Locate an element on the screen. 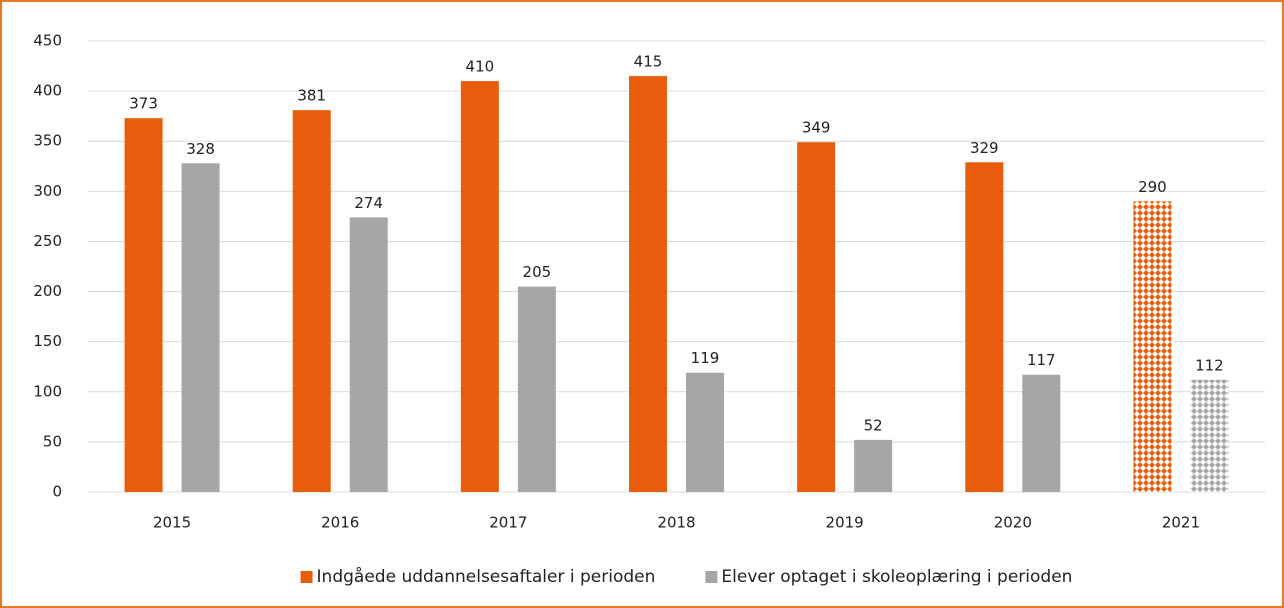 Image resolution: width=1284 pixels, height=608 pixels. legend-item: Indgåede uddannelsesaftaler i perioden is located at coordinates (478, 576).